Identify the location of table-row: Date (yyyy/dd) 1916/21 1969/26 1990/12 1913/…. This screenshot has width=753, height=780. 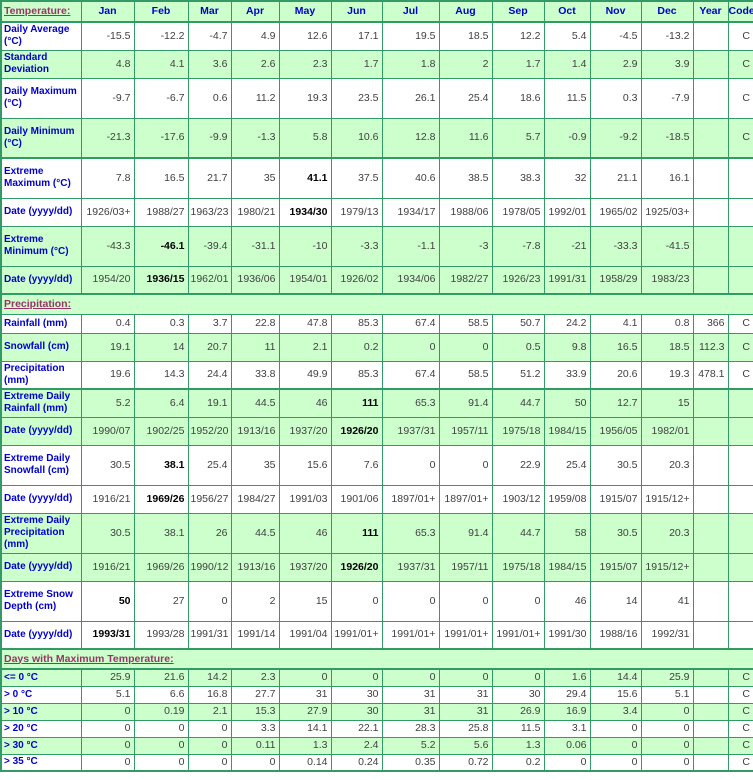
(376, 567).